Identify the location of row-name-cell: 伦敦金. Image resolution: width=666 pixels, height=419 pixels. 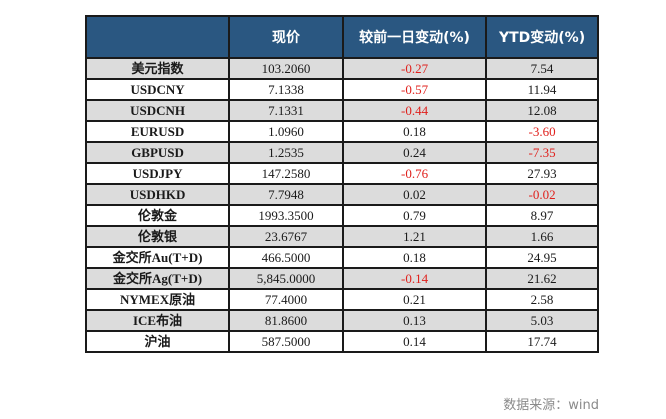
(157, 215).